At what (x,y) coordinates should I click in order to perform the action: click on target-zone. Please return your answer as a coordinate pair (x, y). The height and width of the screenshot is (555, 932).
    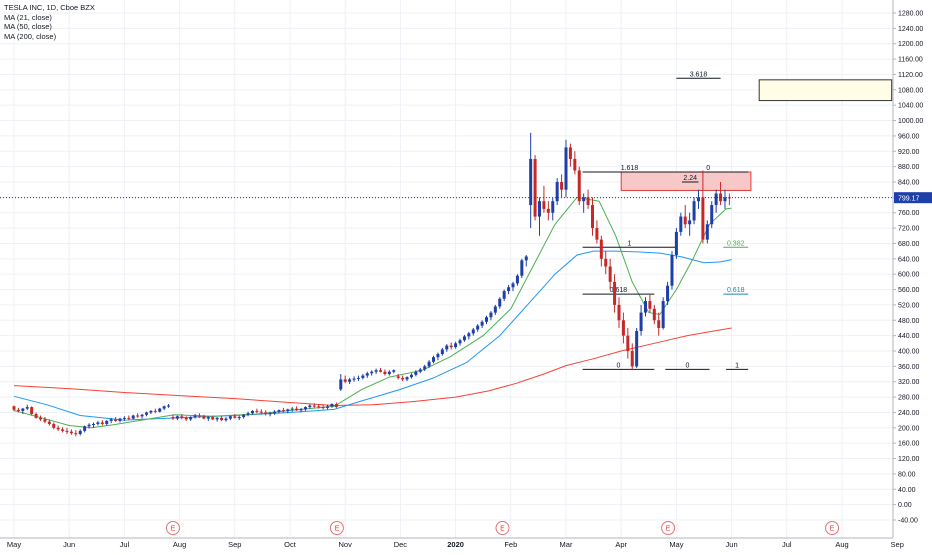
    Looking at the image, I should click on (825, 90).